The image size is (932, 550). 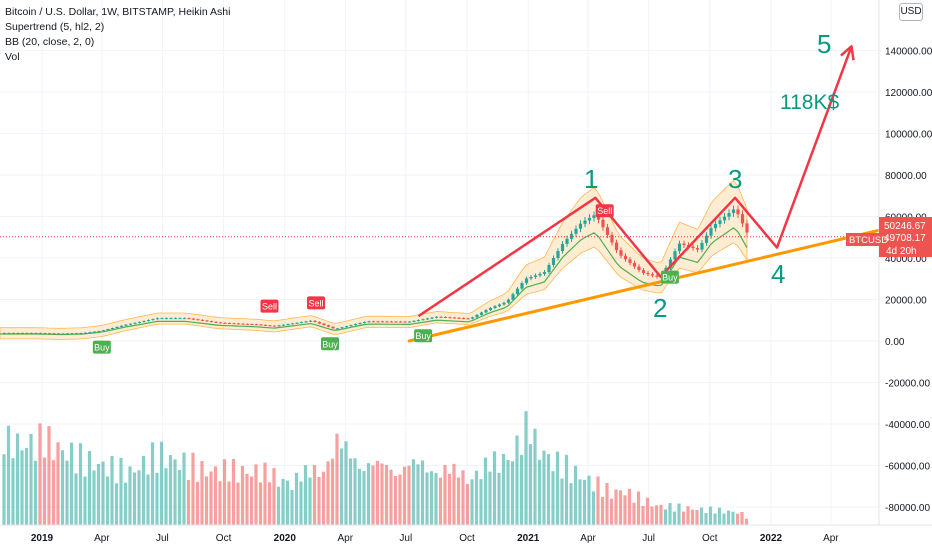 I want to click on indicator-volume: Vol, so click(x=12, y=57).